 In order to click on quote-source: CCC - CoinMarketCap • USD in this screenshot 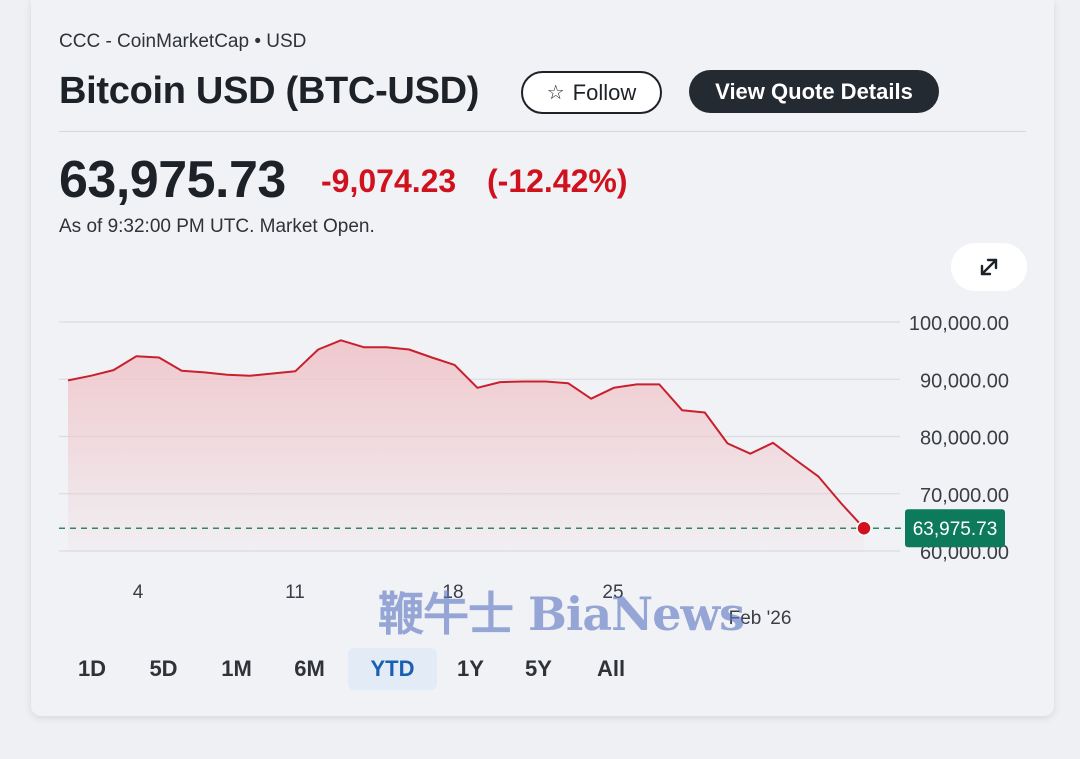, I will do `click(183, 41)`.